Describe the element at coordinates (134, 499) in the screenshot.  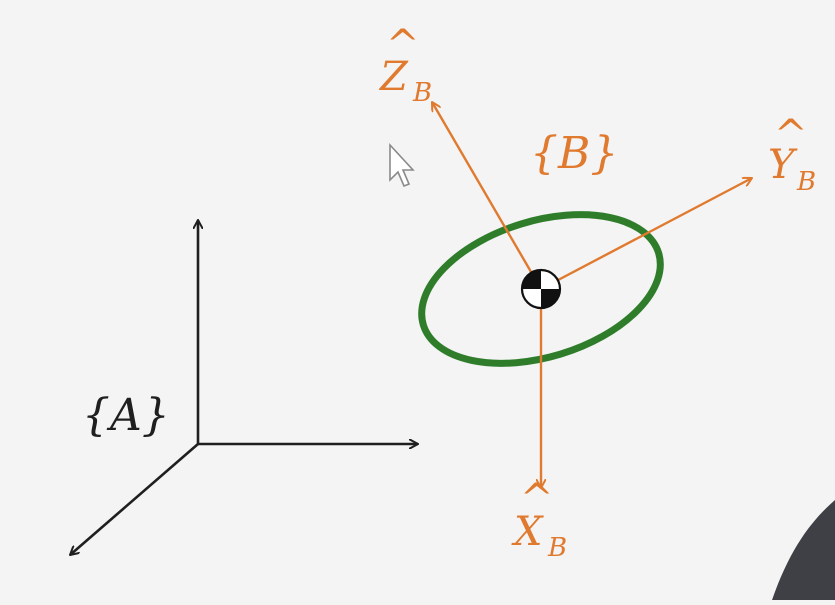
I see `frame-a-x-axis` at that location.